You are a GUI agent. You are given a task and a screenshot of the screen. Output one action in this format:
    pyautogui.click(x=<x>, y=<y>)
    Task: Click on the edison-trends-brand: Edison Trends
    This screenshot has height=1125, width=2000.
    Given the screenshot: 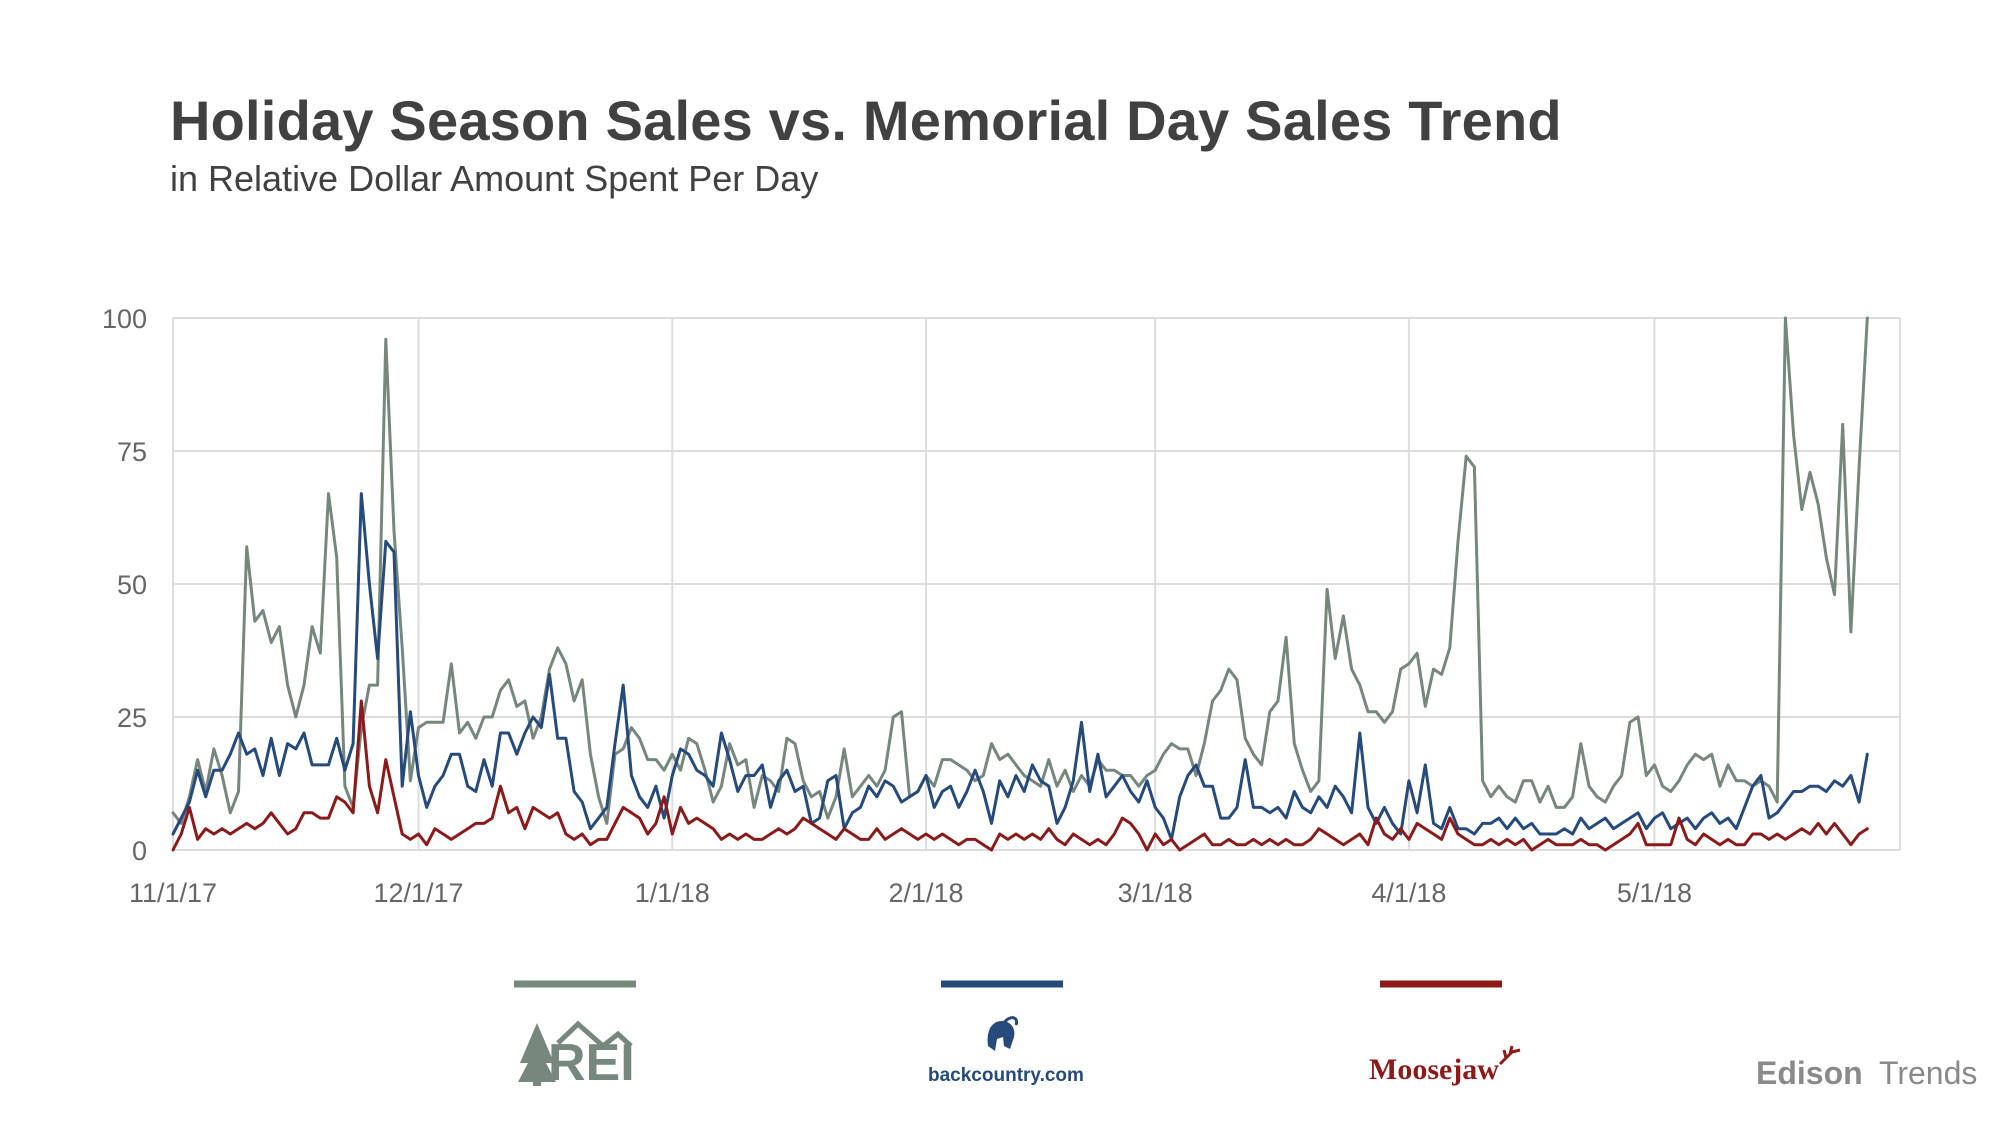 What is the action you would take?
    pyautogui.click(x=1866, y=1073)
    